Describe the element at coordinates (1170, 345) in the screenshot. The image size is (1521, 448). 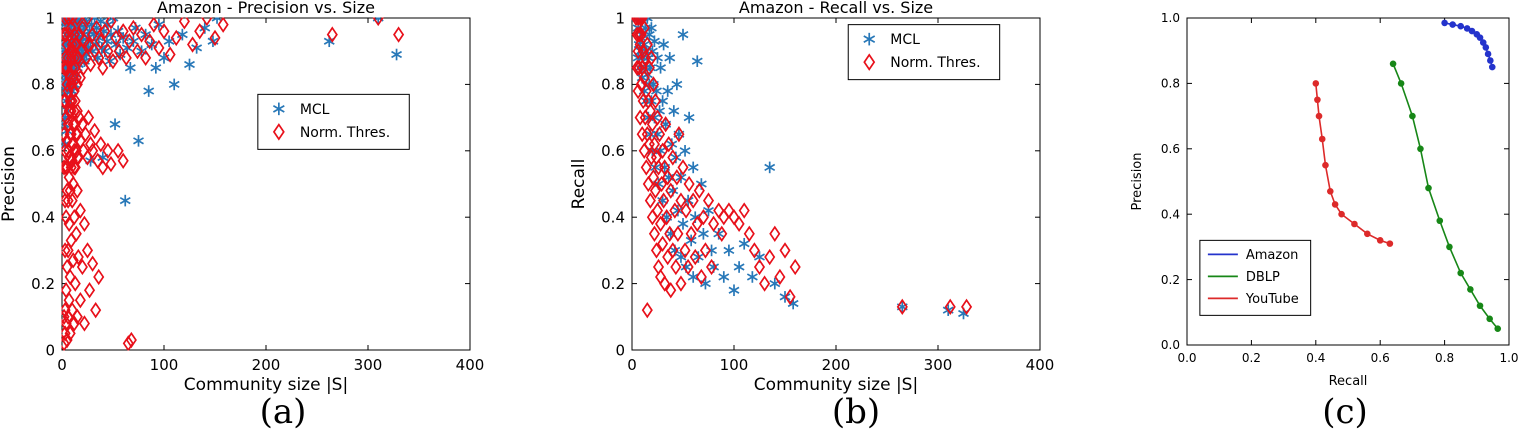
I see `y-tick-label: 0.0` at that location.